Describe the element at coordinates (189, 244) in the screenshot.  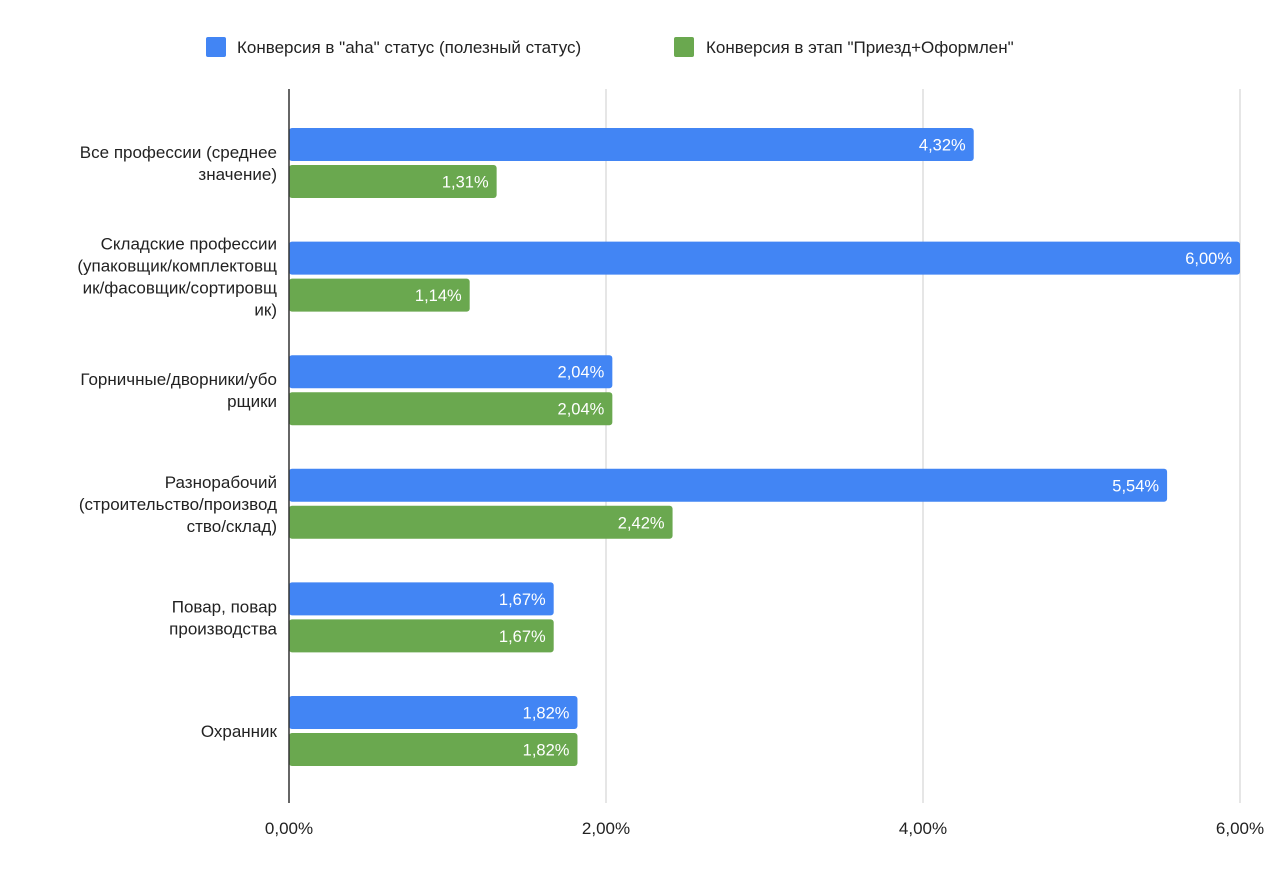
I see `category-label: Складские профессии` at that location.